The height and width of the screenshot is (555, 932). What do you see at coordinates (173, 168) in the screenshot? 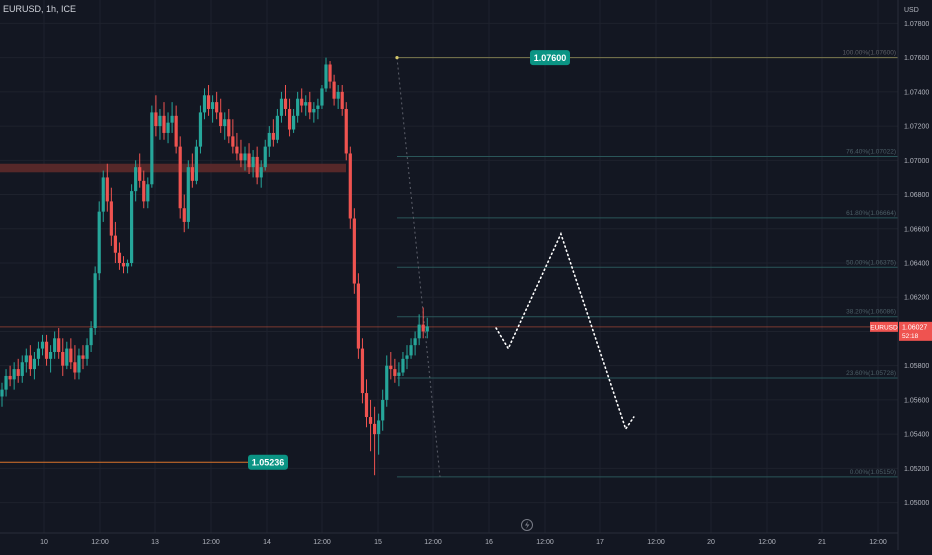
I see `supply-zone-rect` at bounding box center [173, 168].